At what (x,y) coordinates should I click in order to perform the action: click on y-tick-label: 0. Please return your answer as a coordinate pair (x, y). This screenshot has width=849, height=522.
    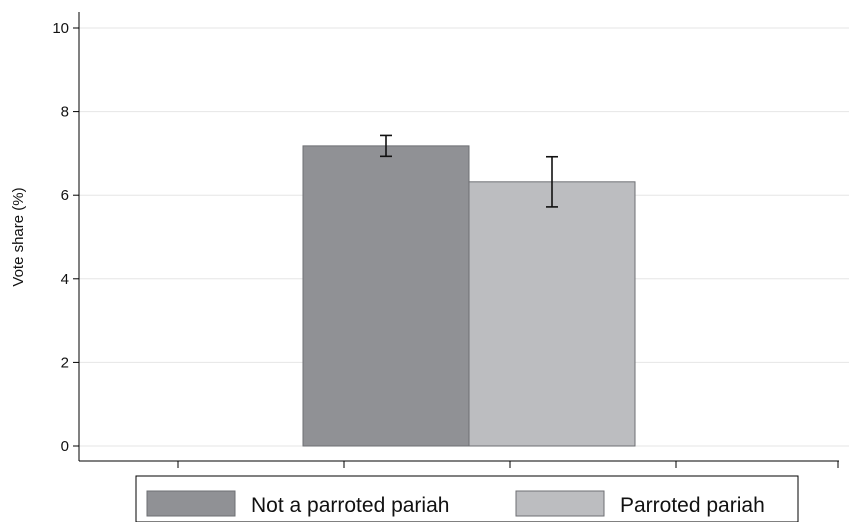
    Looking at the image, I should click on (65, 446).